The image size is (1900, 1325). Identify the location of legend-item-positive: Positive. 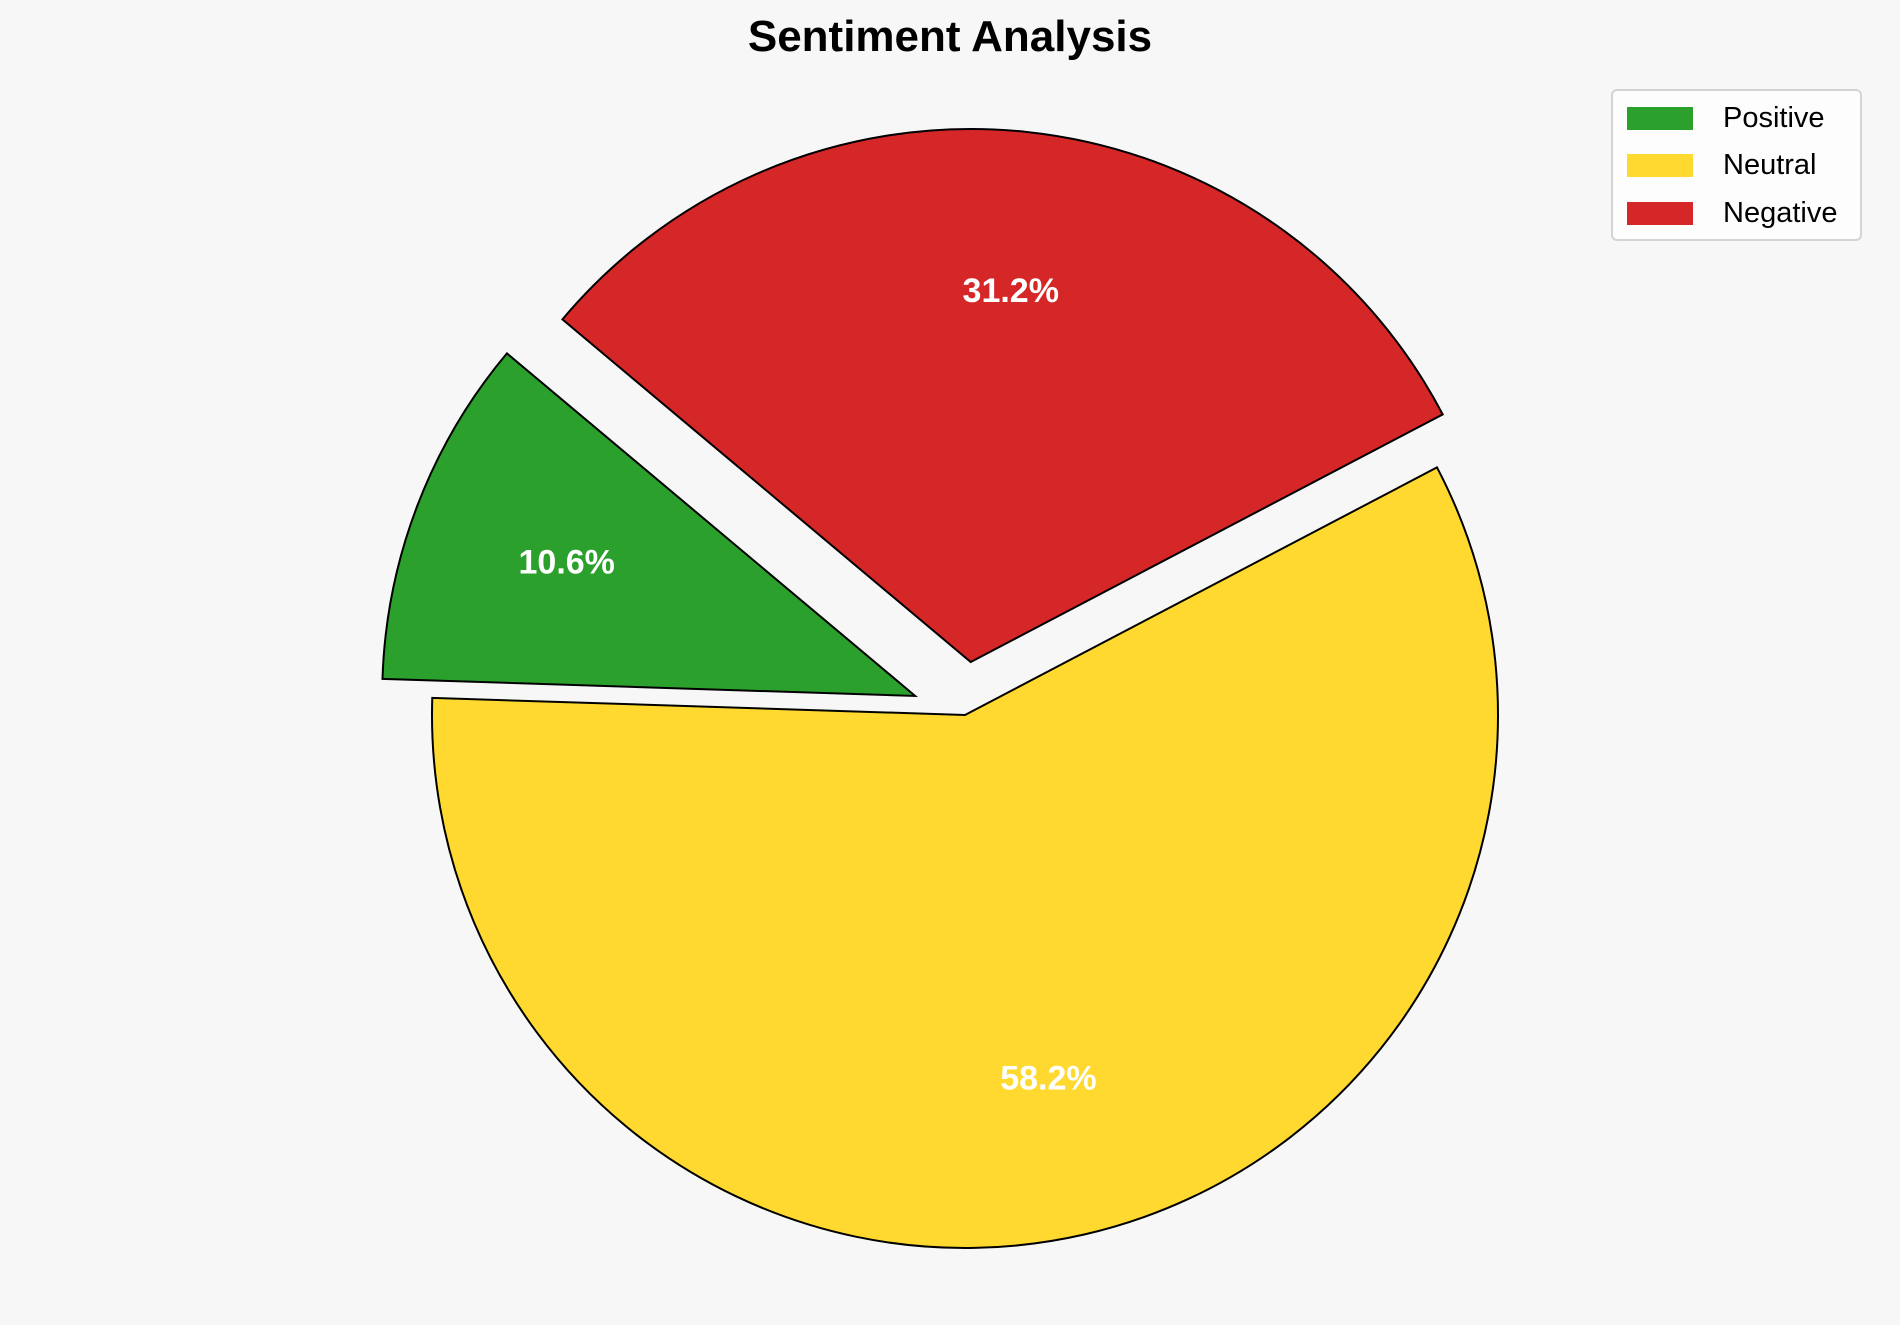
(1726, 117).